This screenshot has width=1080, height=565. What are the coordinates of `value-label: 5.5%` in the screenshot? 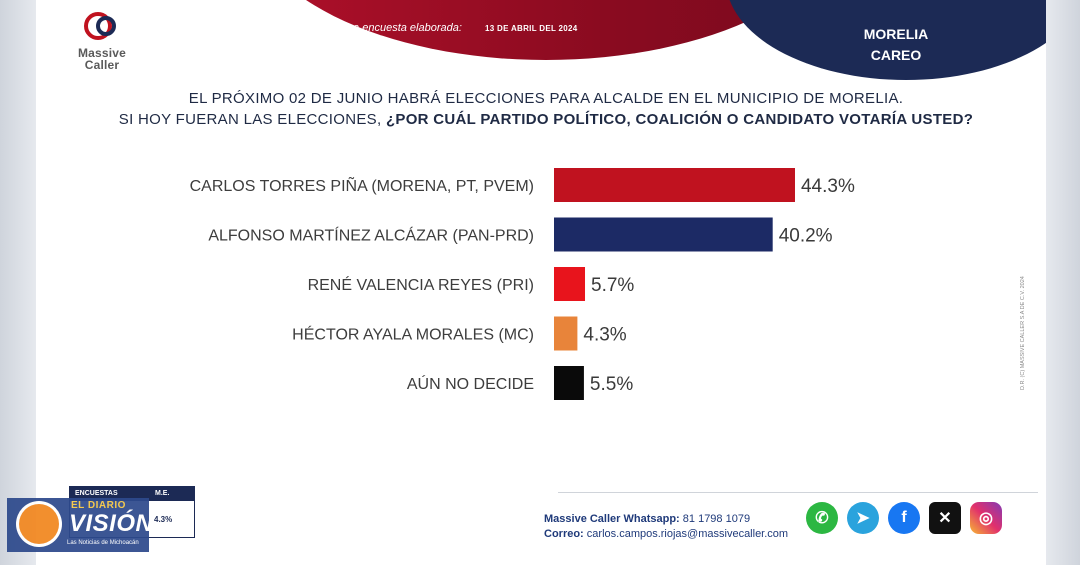 It's located at (611, 384).